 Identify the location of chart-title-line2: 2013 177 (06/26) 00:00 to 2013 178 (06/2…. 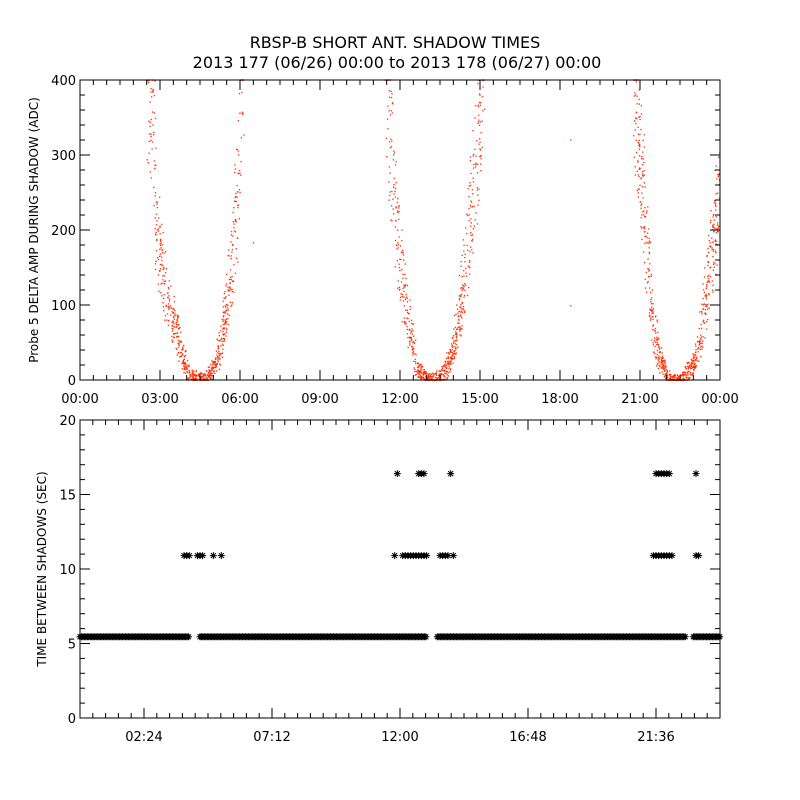
(397, 62).